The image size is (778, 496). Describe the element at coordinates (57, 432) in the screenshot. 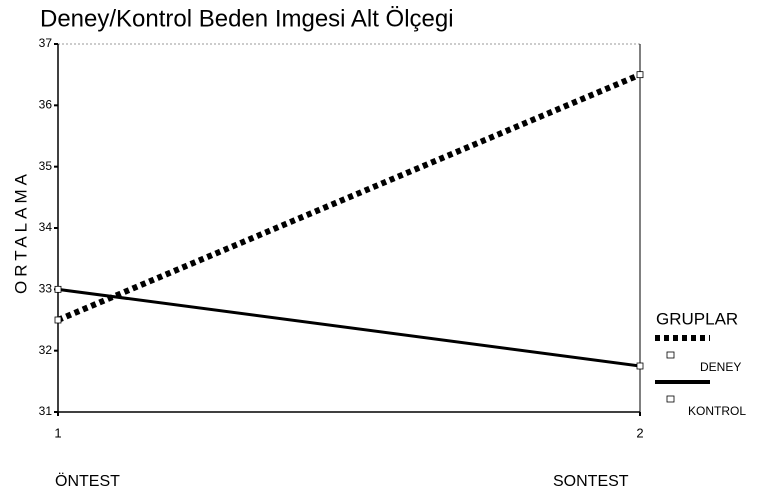

I see `x-tick-label: 1` at that location.